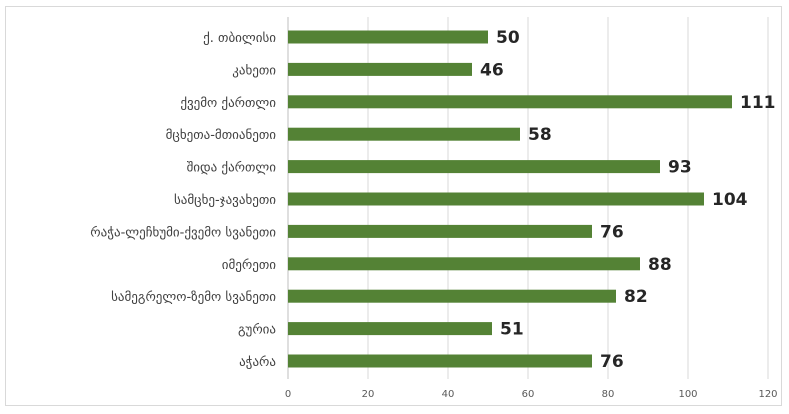 The image size is (789, 414). I want to click on category-label: კახეთი, so click(254, 70).